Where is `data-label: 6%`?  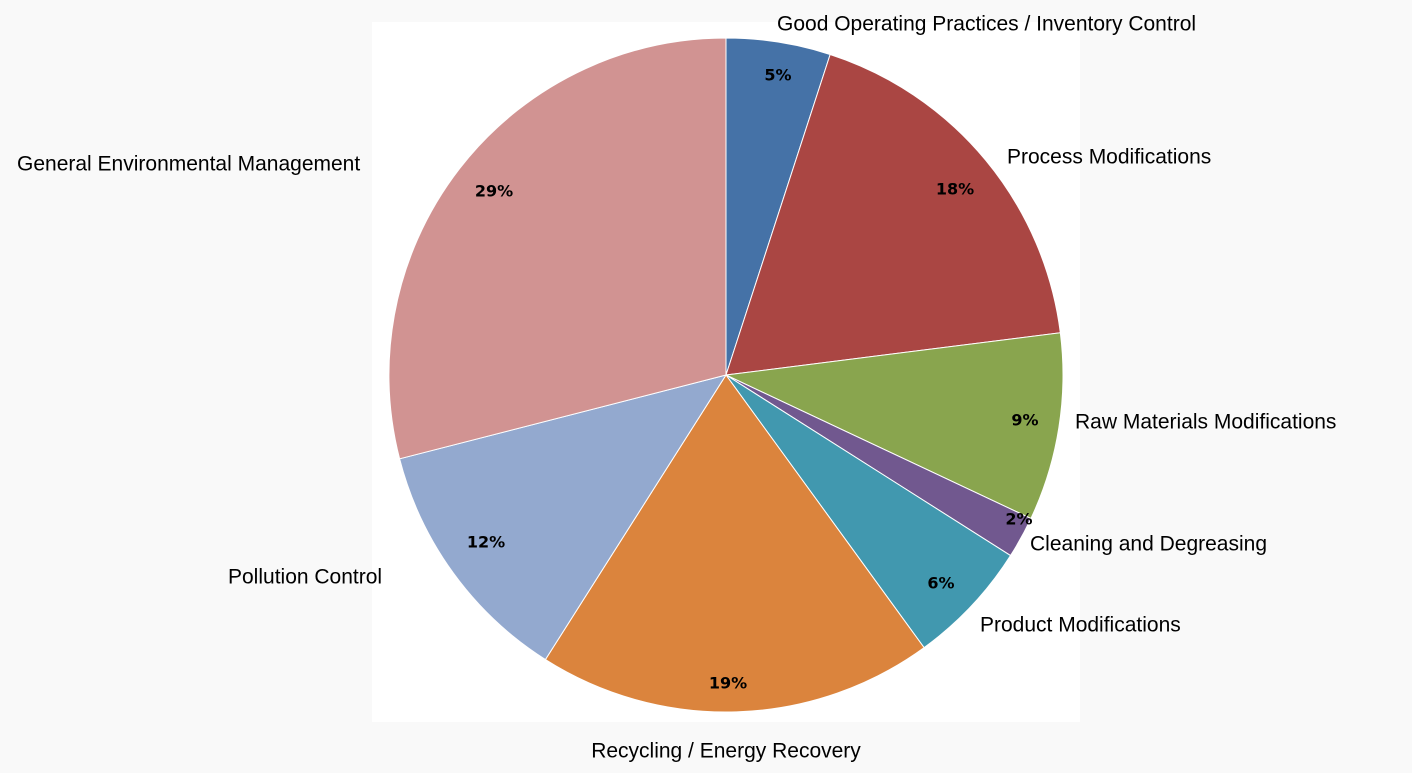
data-label: 6% is located at coordinates (940, 583).